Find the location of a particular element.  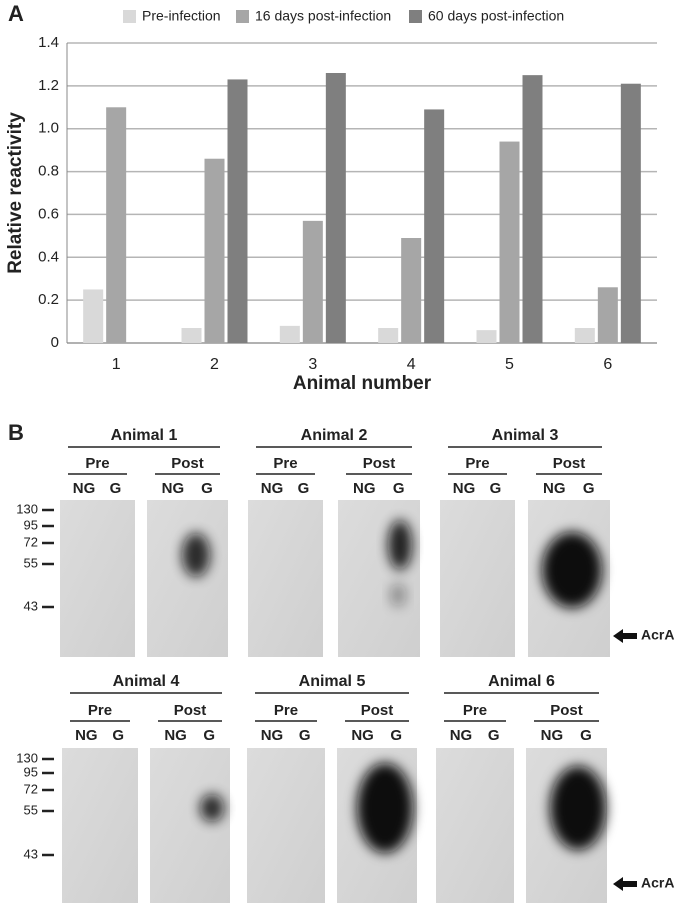

y-tick-label: 0.8 is located at coordinates (48, 171).